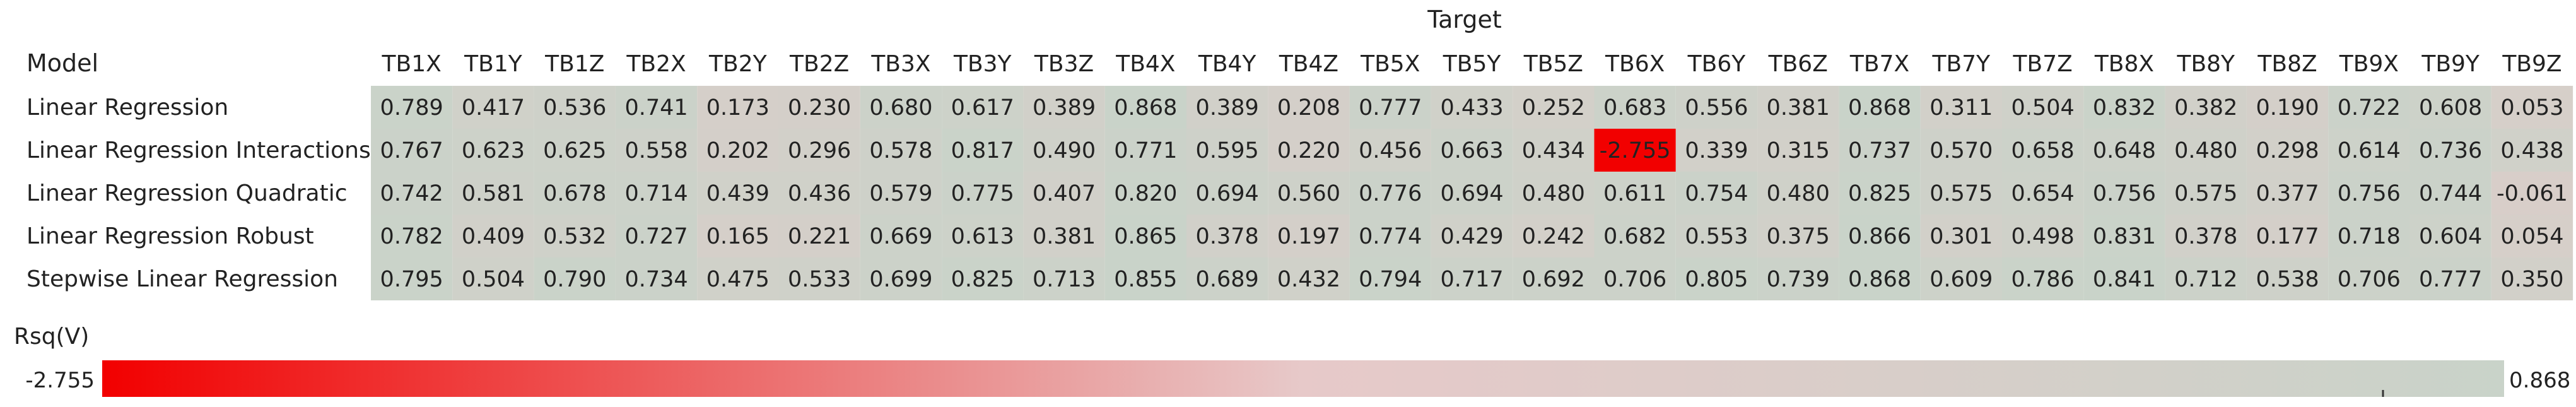 The height and width of the screenshot is (407, 2576). What do you see at coordinates (1634, 236) in the screenshot?
I see `cell-value: 0.682` at bounding box center [1634, 236].